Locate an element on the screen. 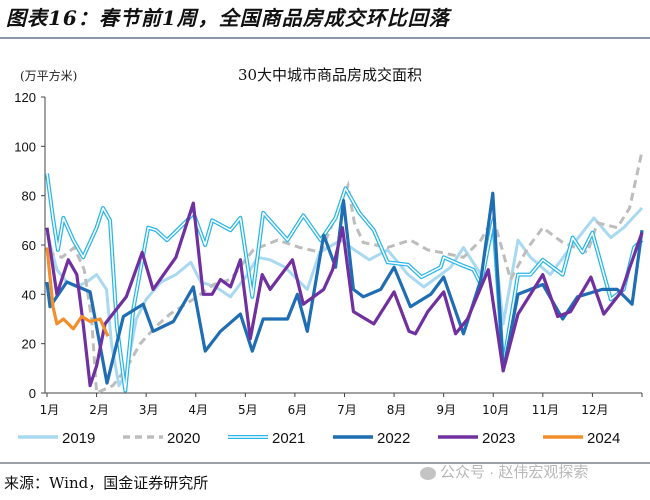  legend-label: 2020 is located at coordinates (183, 438).